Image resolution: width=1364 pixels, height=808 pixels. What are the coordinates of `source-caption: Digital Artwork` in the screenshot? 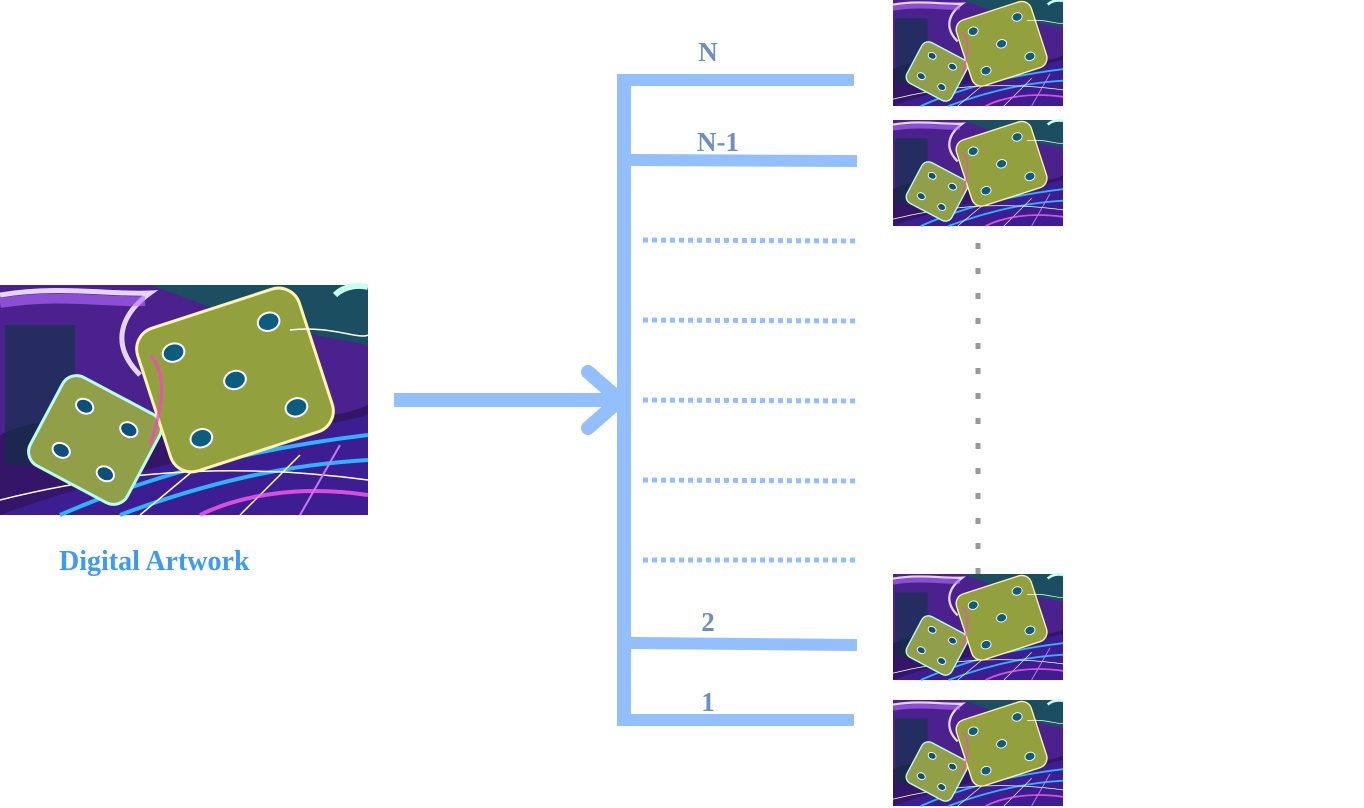 It's located at (154, 561).